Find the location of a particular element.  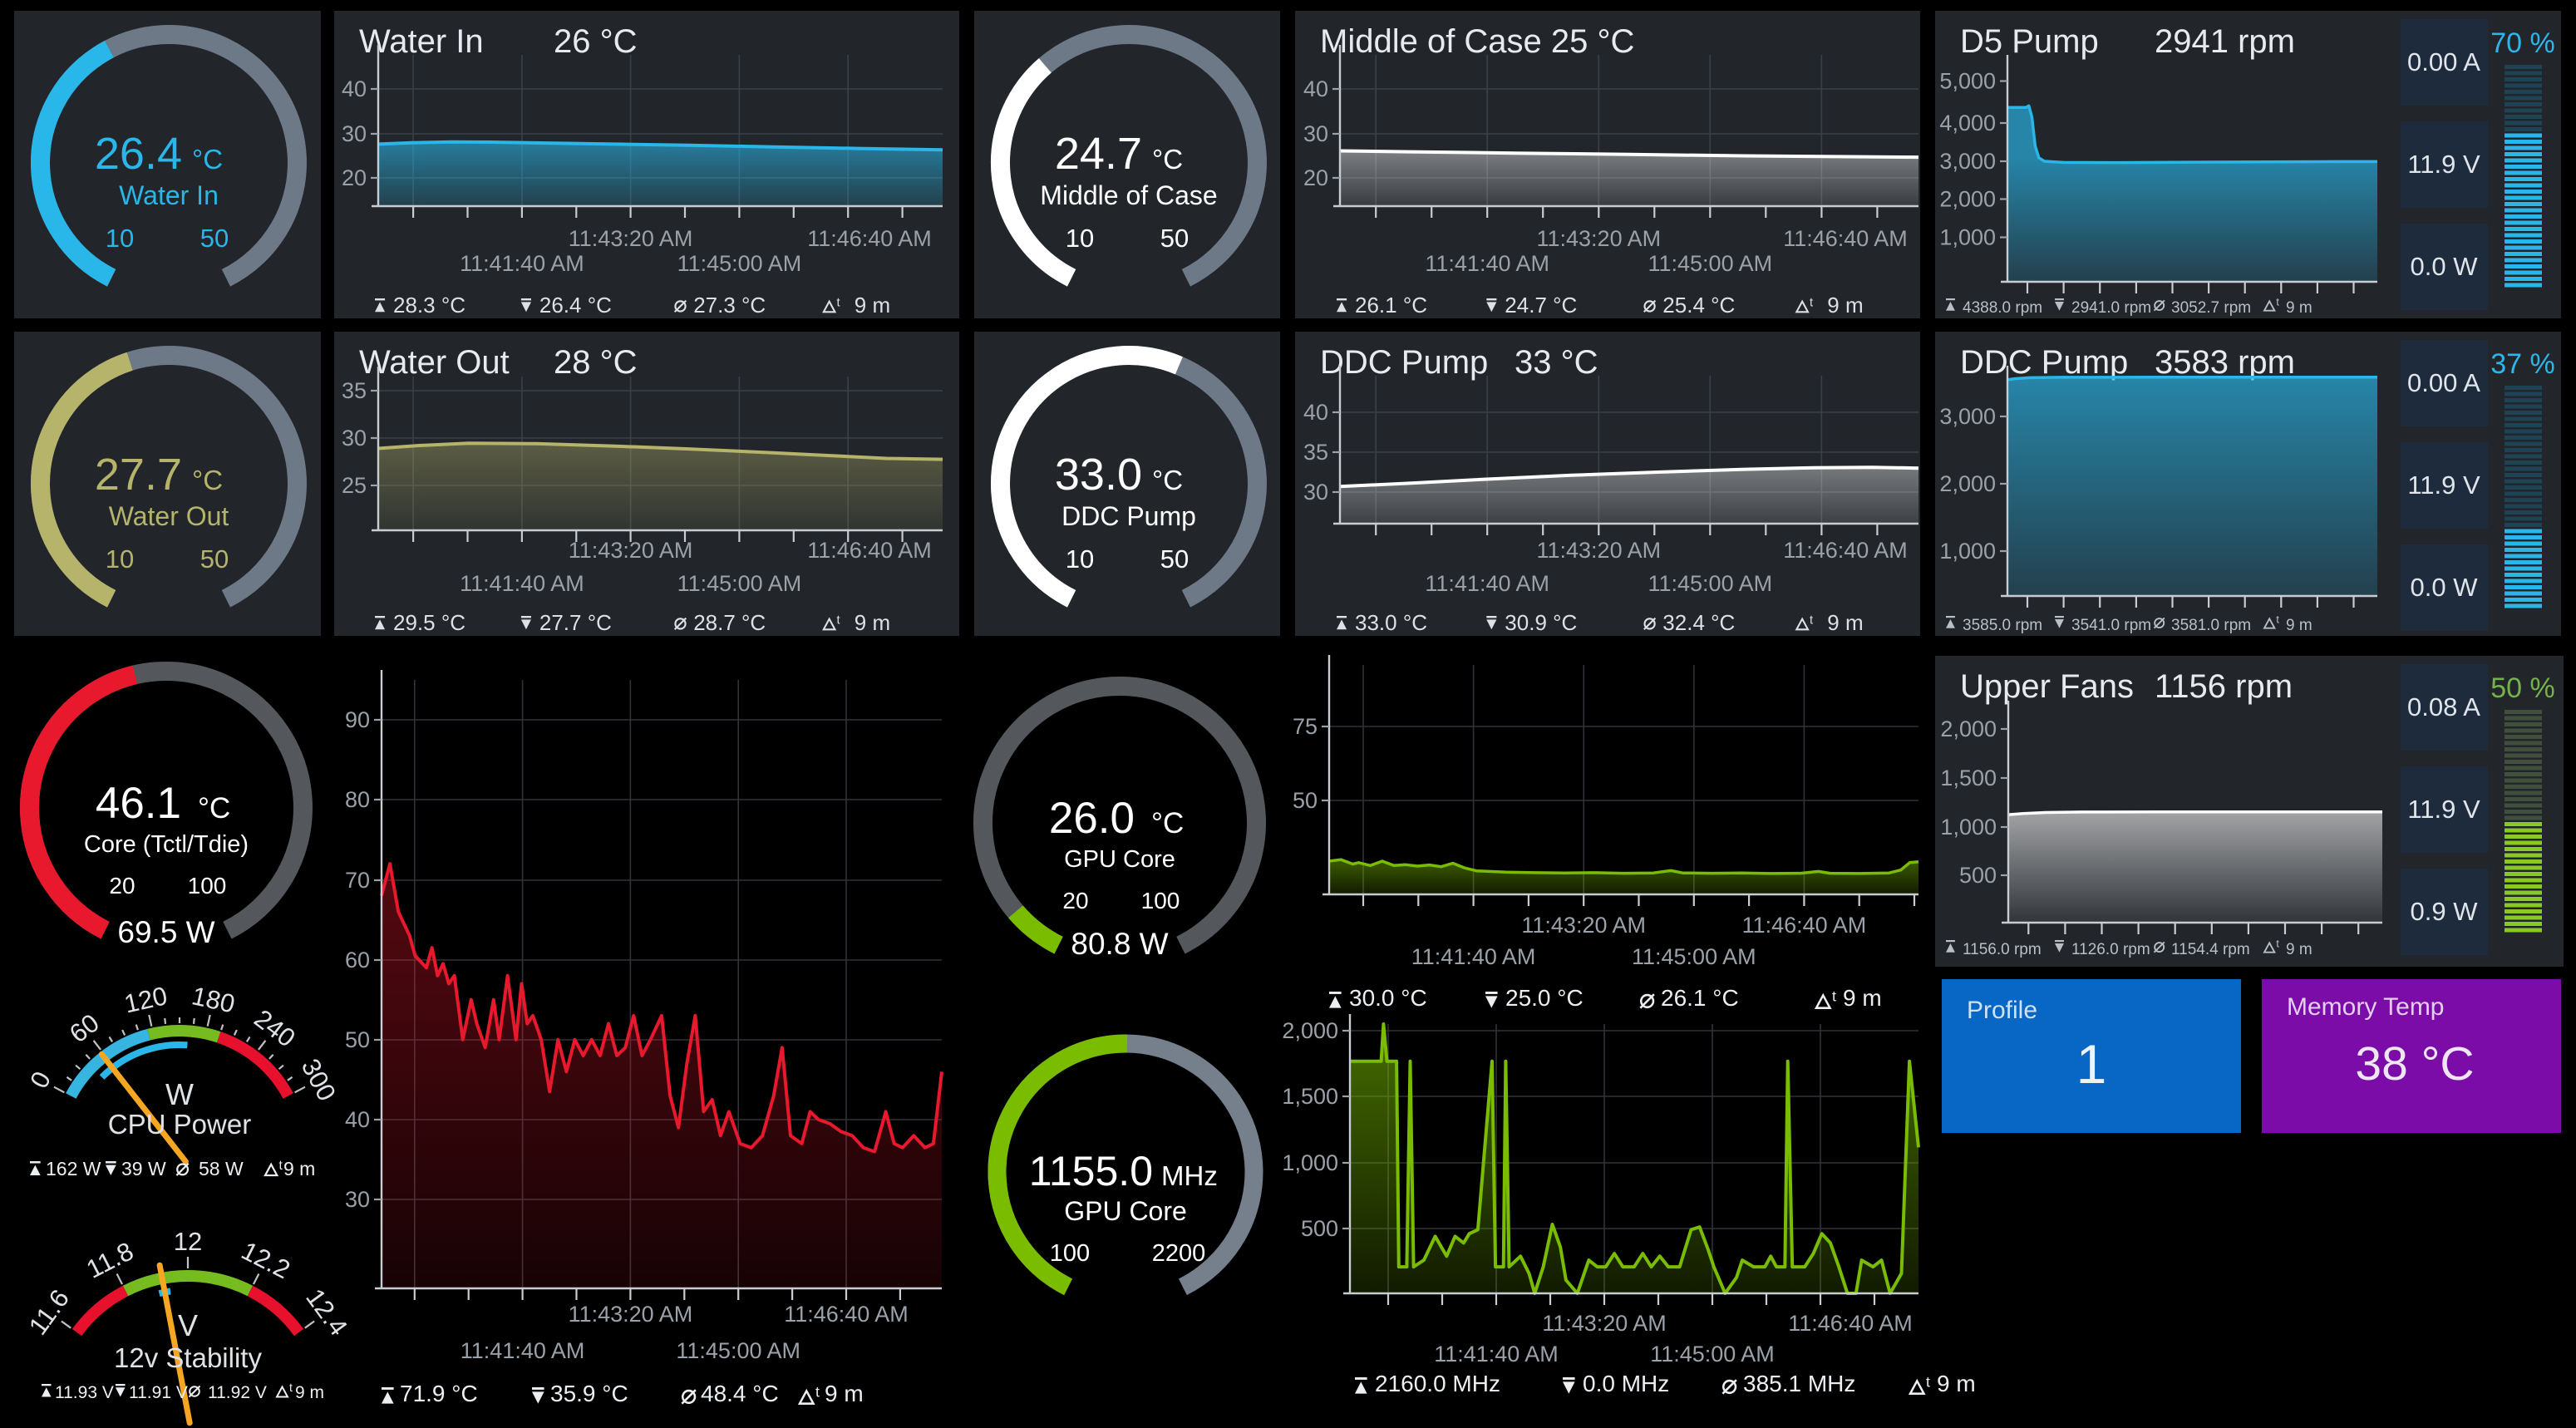

svg-text: 11.9 V is located at coordinates (2443, 164).